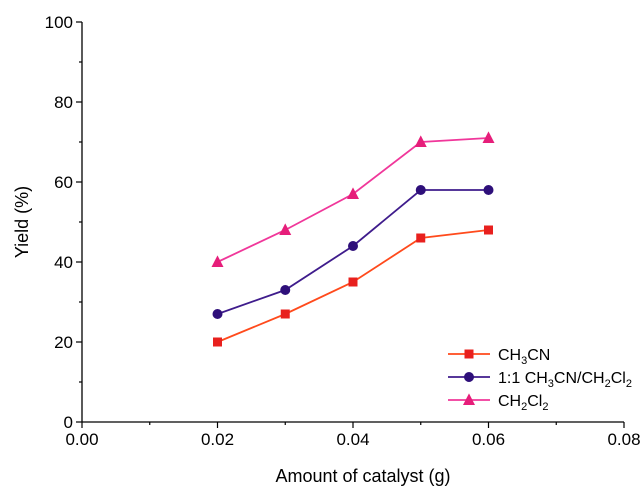 This screenshot has width=644, height=487. Describe the element at coordinates (81, 439) in the screenshot. I see `x-tick-label: 0.00` at that location.